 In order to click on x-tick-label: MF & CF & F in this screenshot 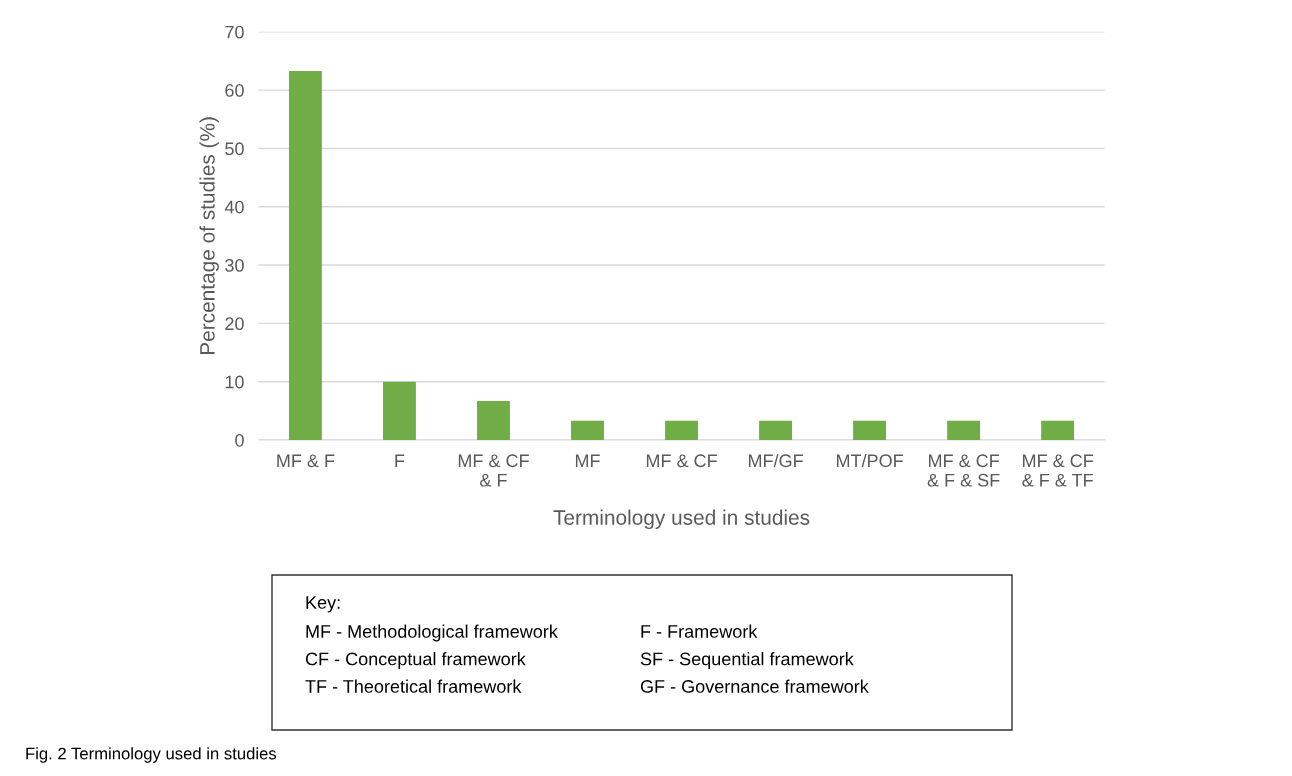, I will do `click(493, 470)`.